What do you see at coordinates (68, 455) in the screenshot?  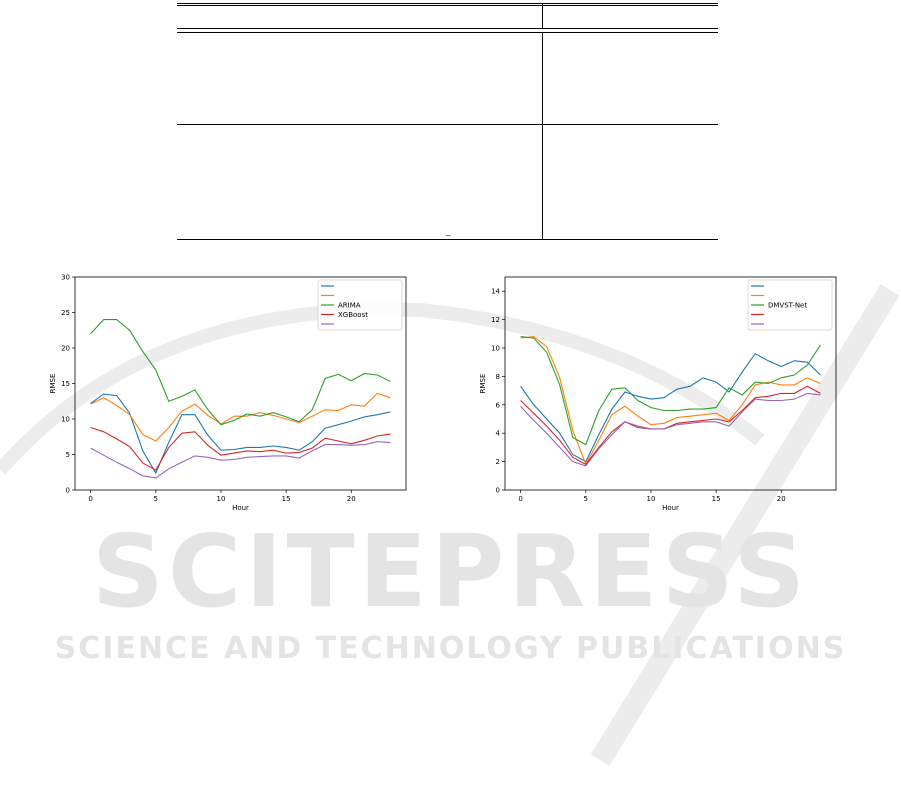 I see `y-tick-label: 5` at bounding box center [68, 455].